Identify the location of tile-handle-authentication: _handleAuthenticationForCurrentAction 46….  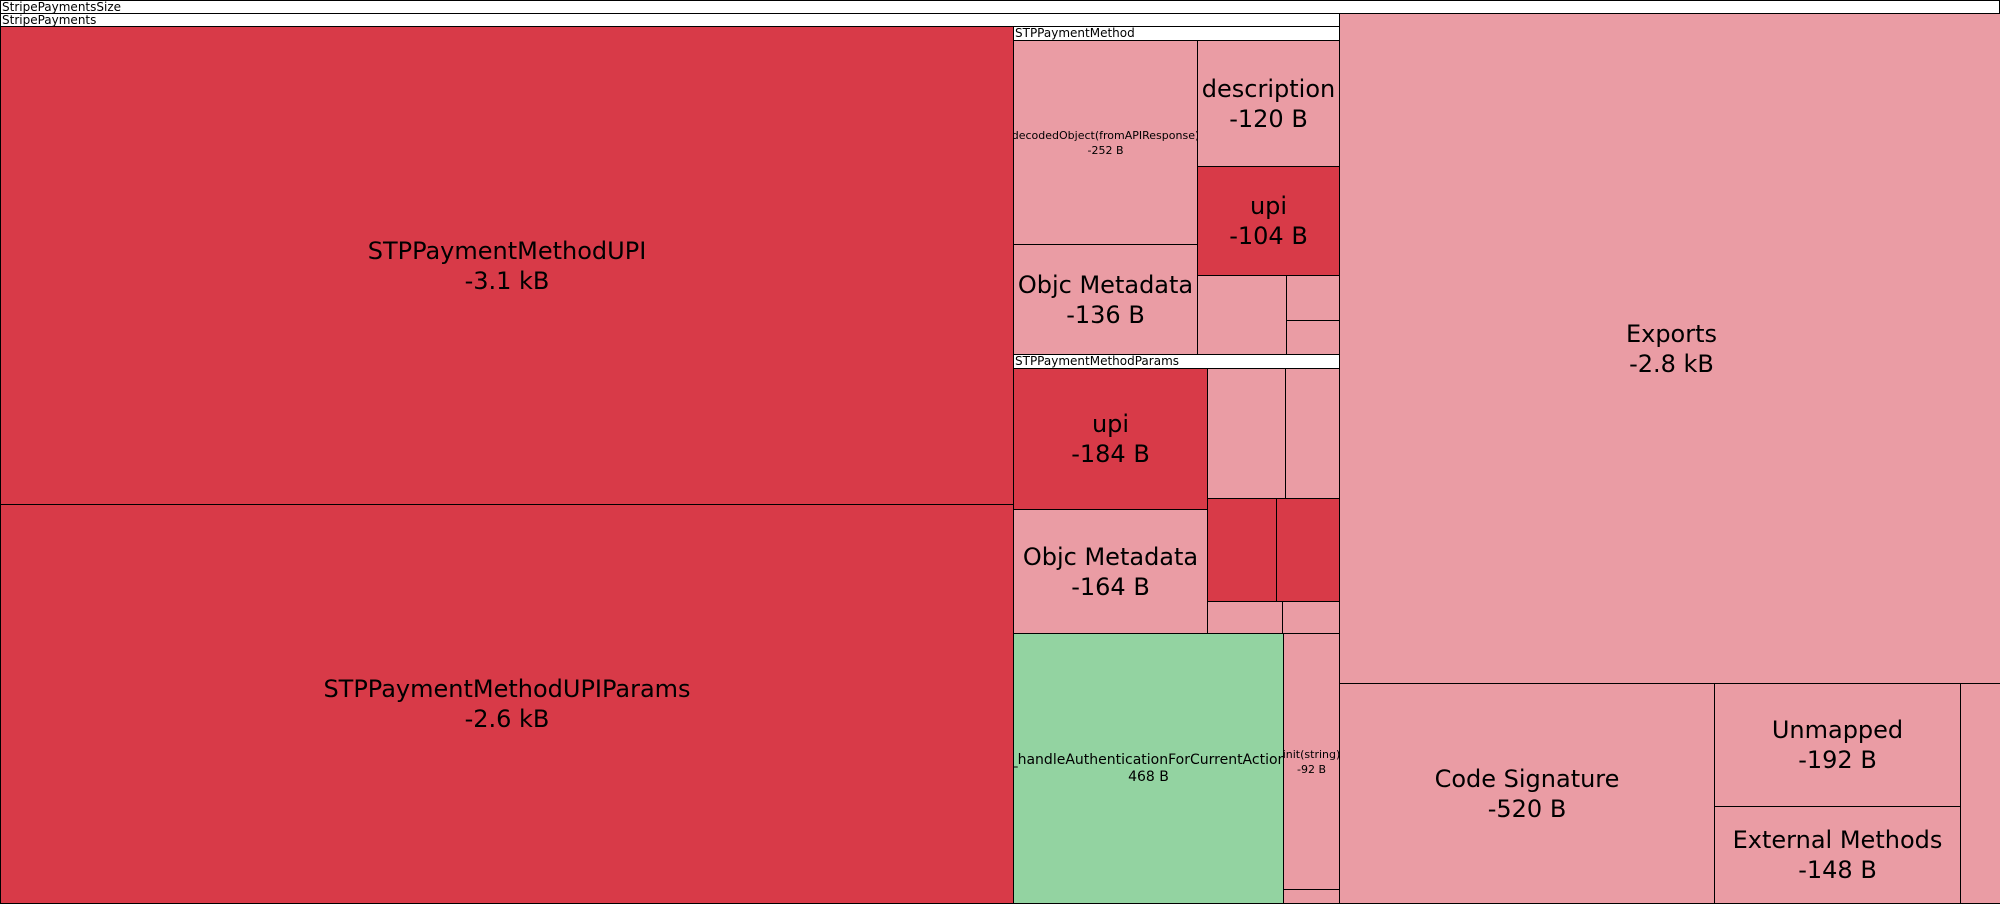
(1148, 768).